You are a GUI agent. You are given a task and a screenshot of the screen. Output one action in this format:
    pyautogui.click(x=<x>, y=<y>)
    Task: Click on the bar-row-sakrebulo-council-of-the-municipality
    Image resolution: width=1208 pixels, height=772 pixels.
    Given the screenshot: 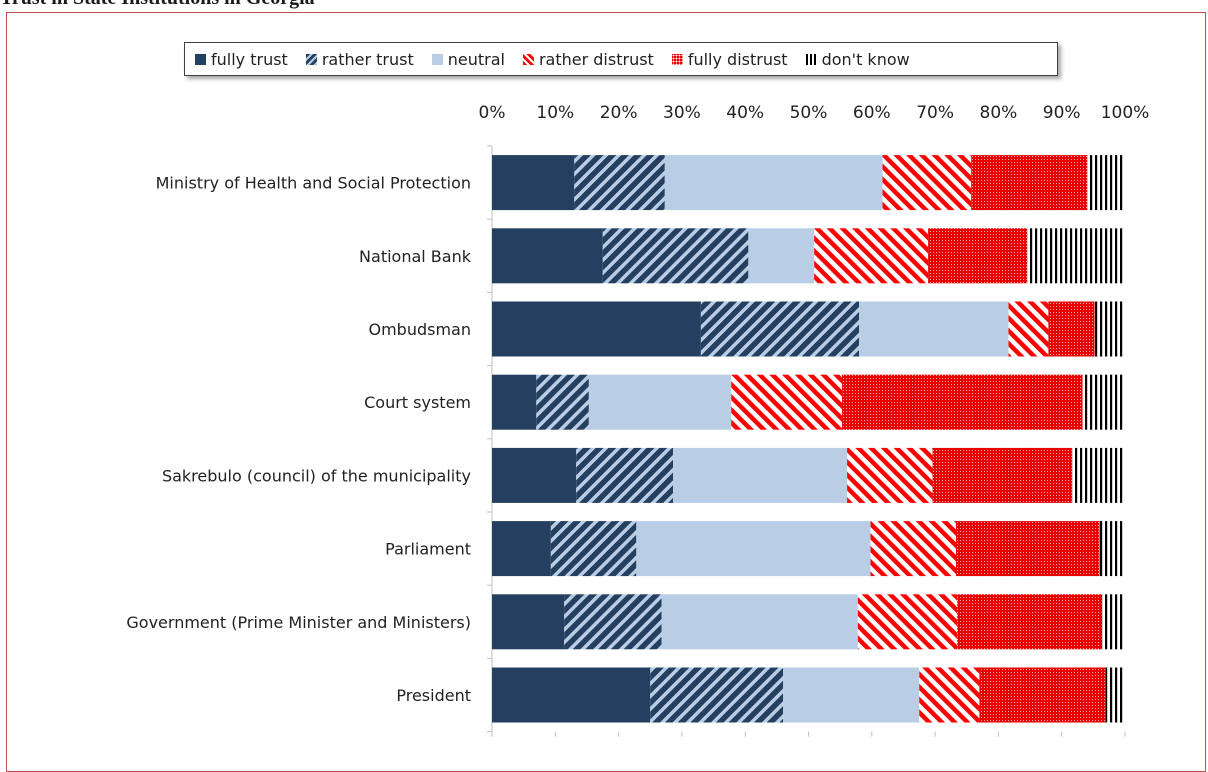 What is the action you would take?
    pyautogui.click(x=808, y=475)
    